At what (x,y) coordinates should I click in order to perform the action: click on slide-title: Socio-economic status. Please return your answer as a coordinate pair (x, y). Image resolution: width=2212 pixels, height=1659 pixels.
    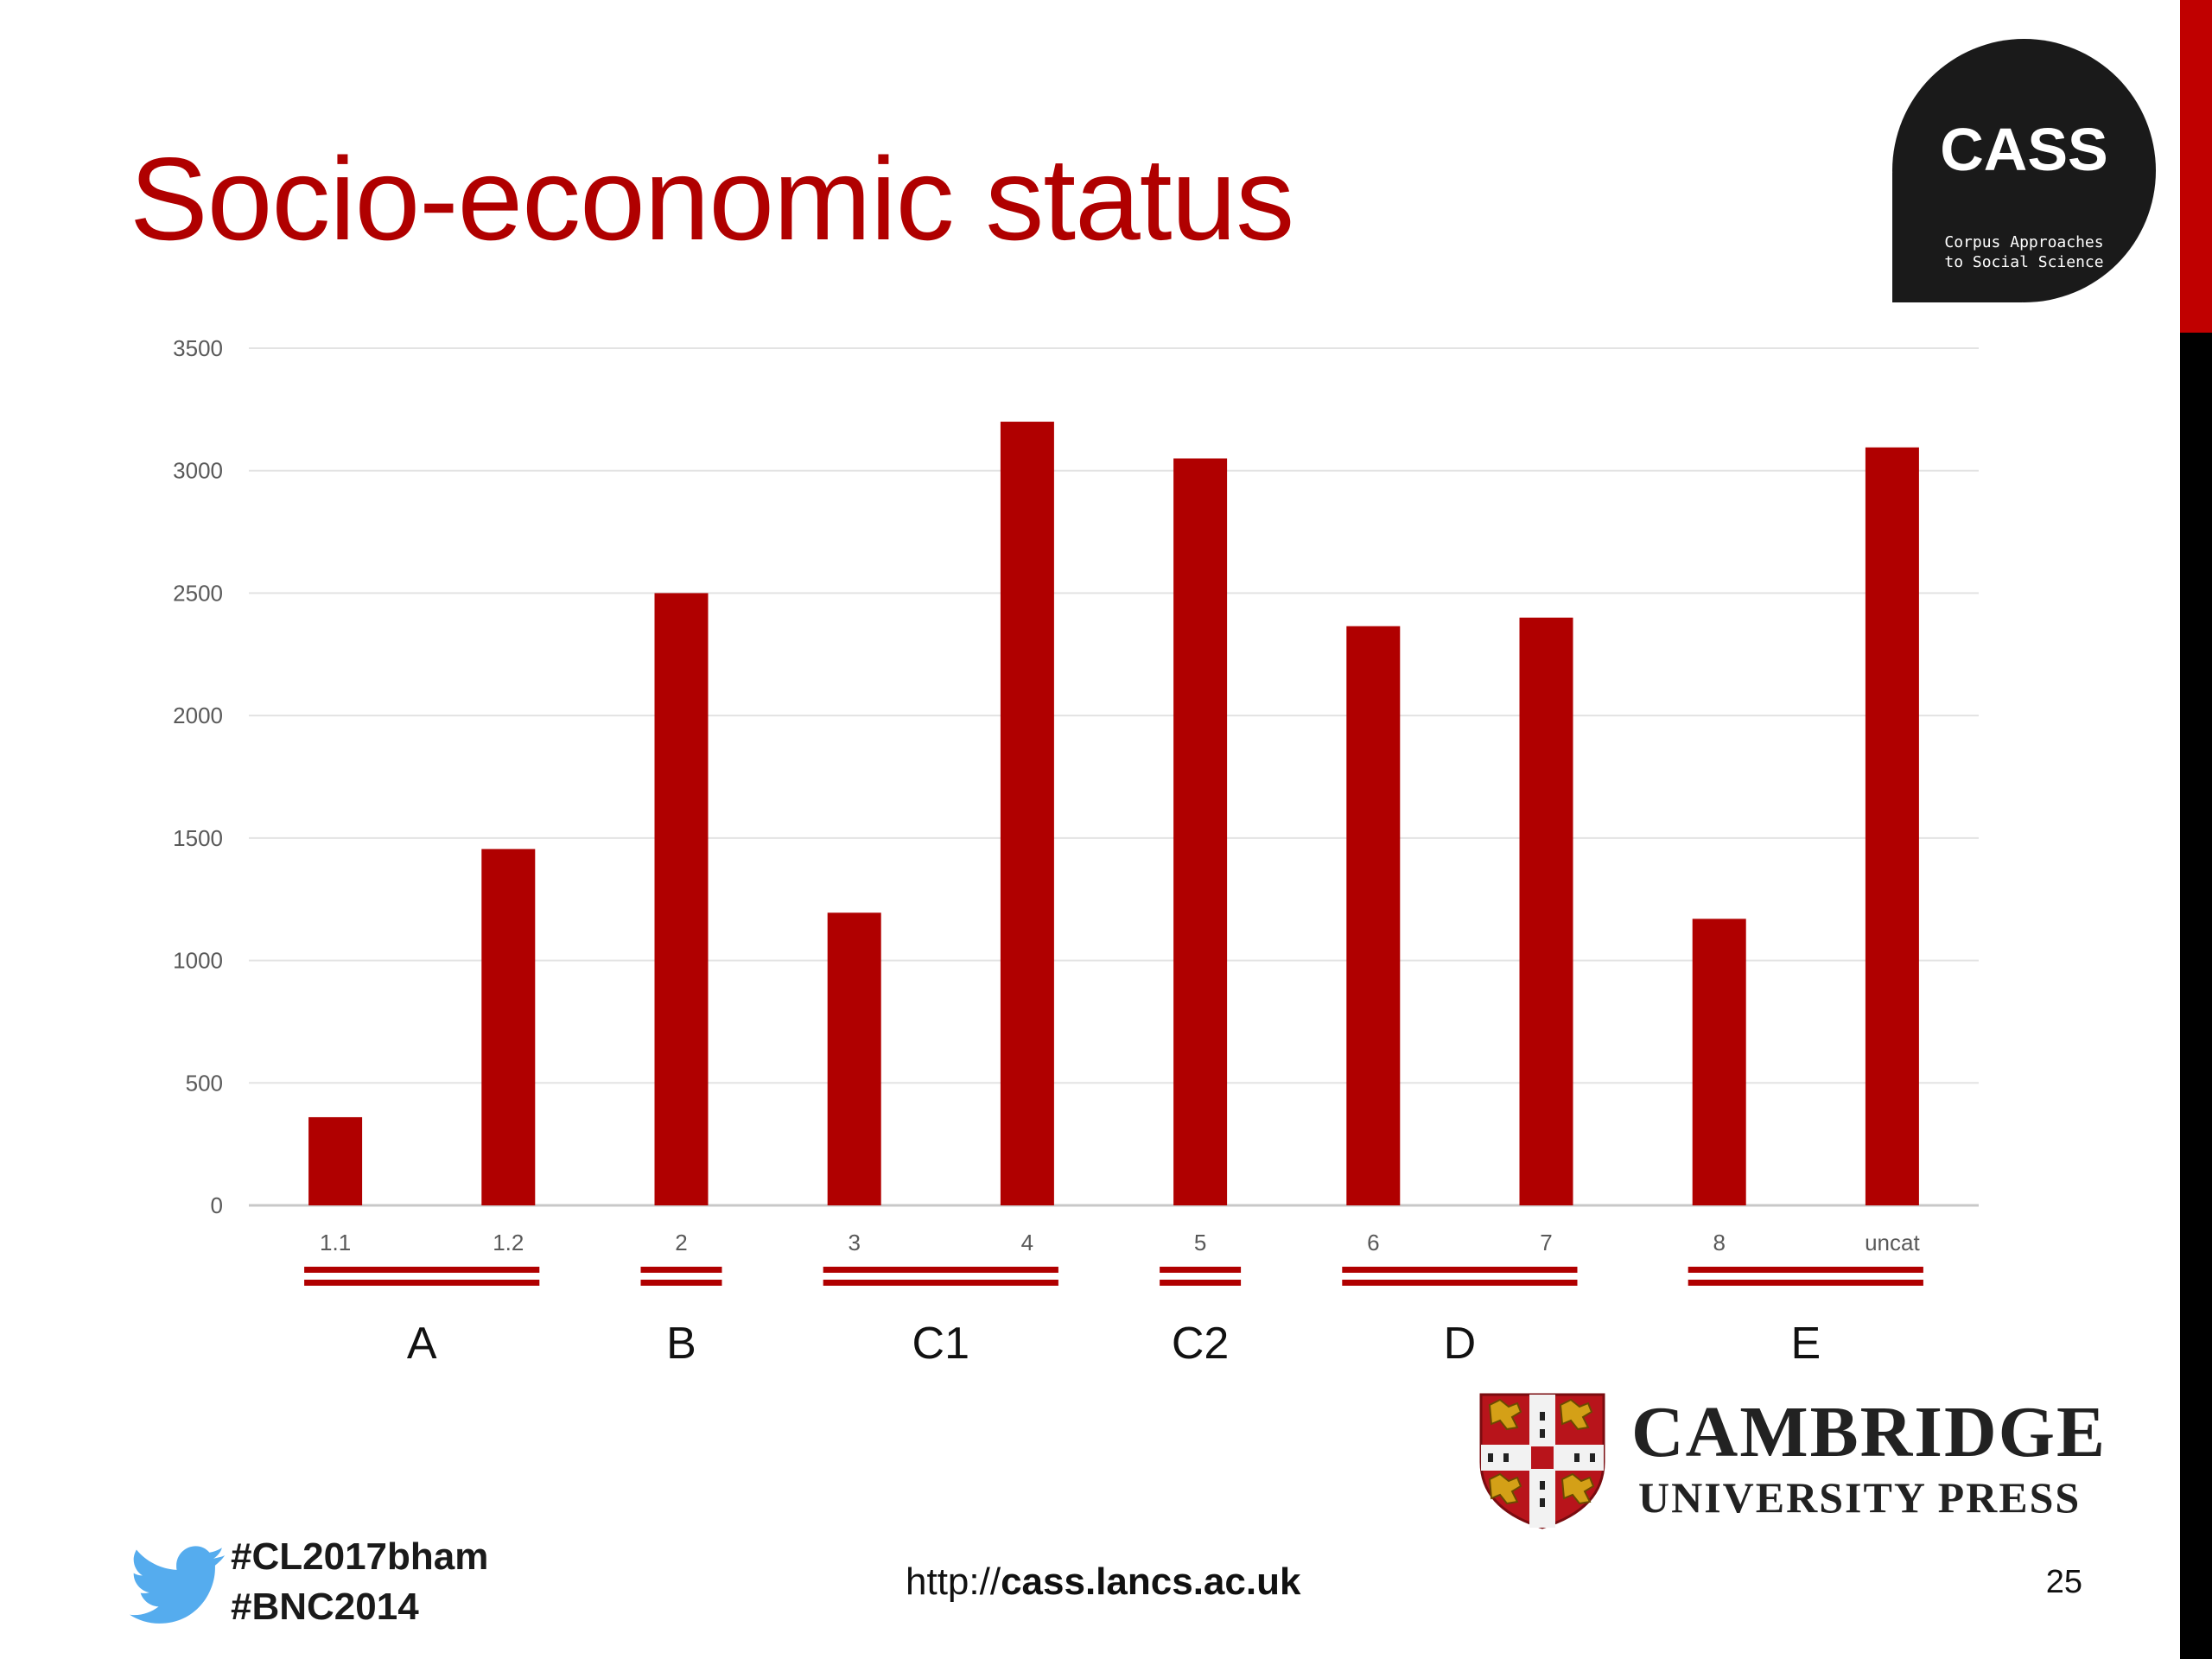
    Looking at the image, I should click on (712, 198).